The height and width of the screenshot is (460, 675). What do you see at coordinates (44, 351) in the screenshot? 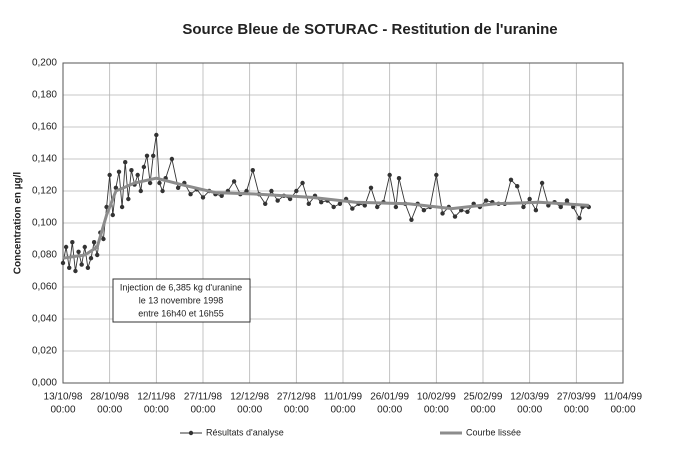
I see `y-tick-label: 0,020` at bounding box center [44, 351].